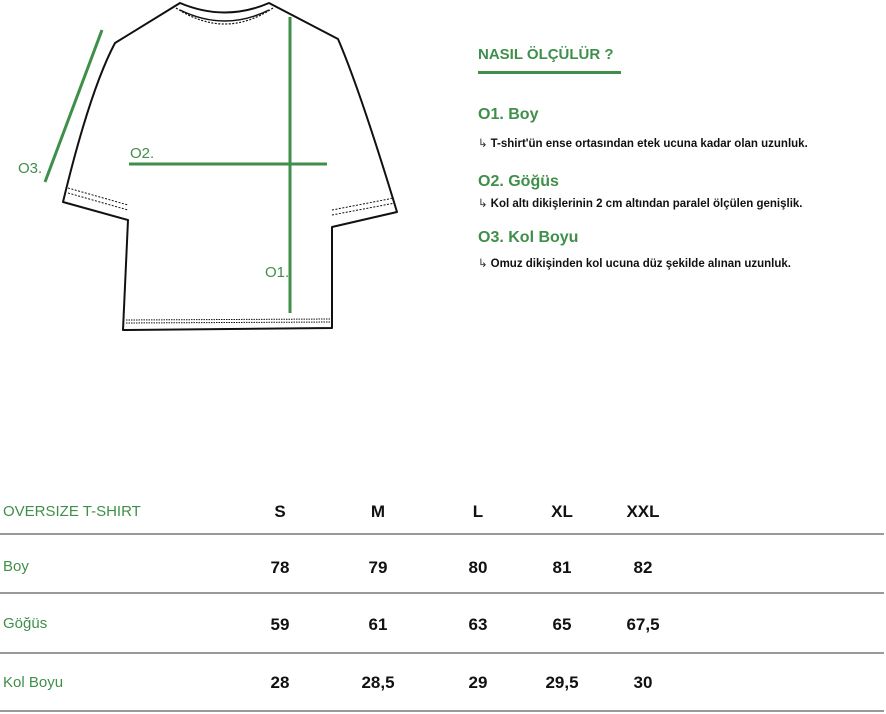 The height and width of the screenshot is (714, 886). I want to click on label-o1: O1., so click(277, 272).